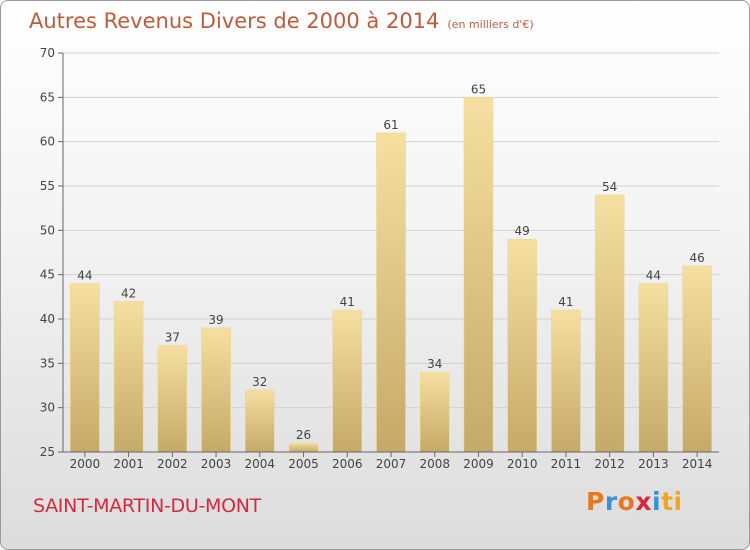 The image size is (750, 550). What do you see at coordinates (522, 231) in the screenshot?
I see `data-label: 49` at bounding box center [522, 231].